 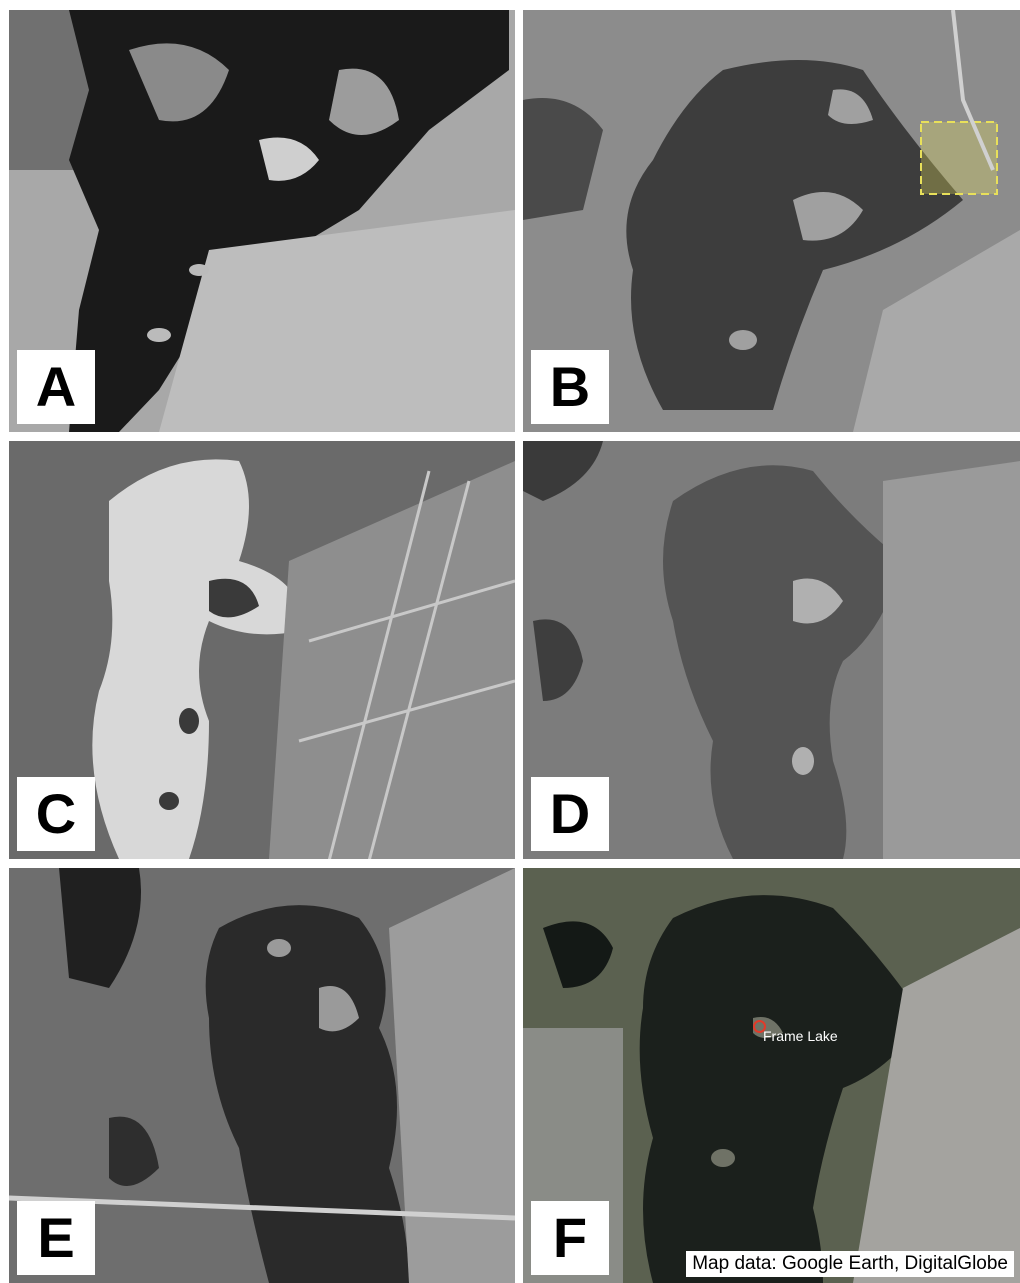 I want to click on panel-label-b: B, so click(x=570, y=387).